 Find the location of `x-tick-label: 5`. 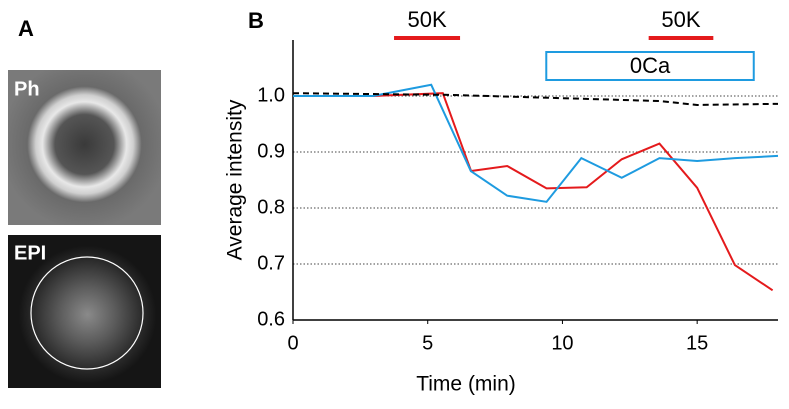

x-tick-label: 5 is located at coordinates (427, 343).